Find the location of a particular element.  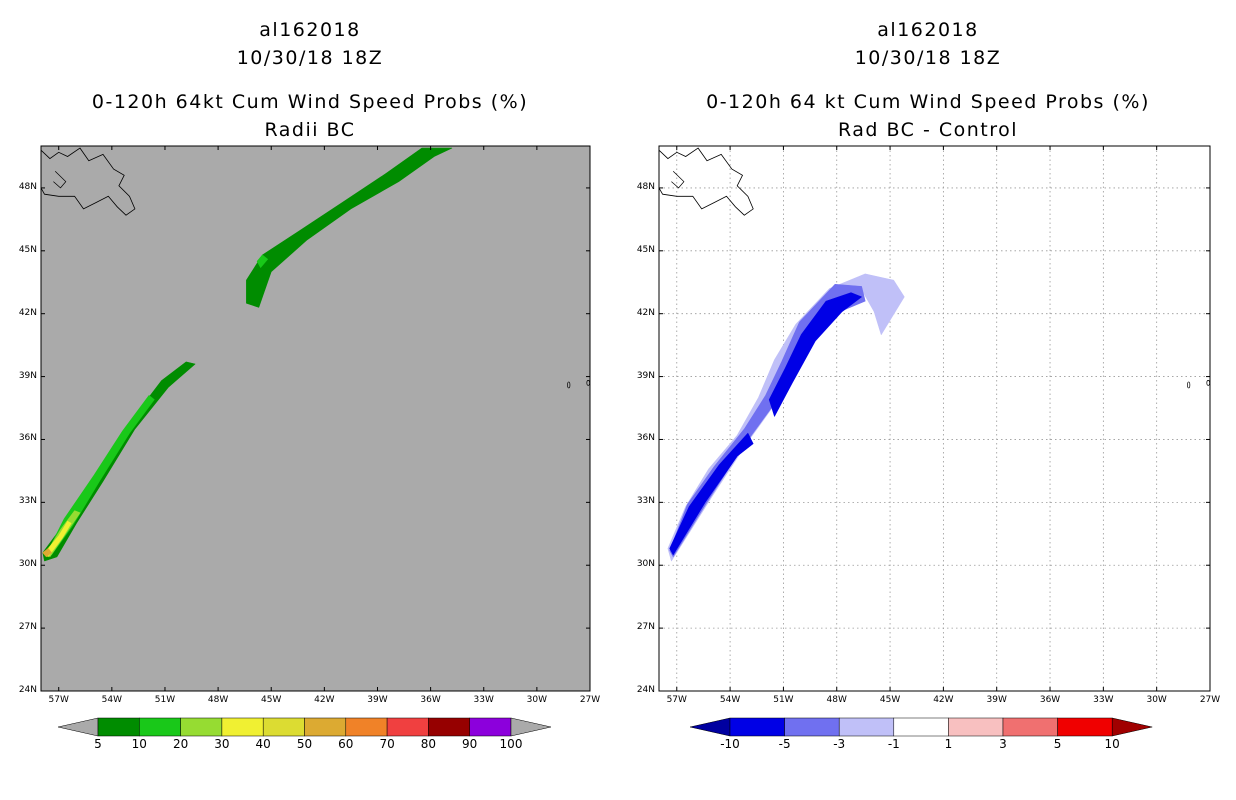

region-ne-band is located at coordinates (349, 227).